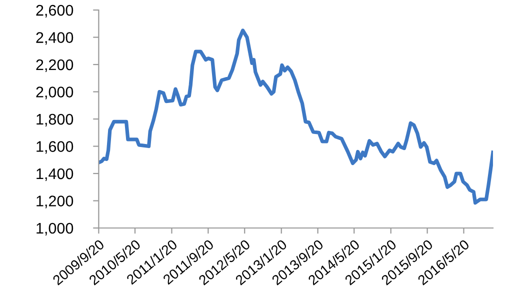 This screenshot has height=304, width=525. I want to click on y-tick-label: 2,600, so click(55, 11).